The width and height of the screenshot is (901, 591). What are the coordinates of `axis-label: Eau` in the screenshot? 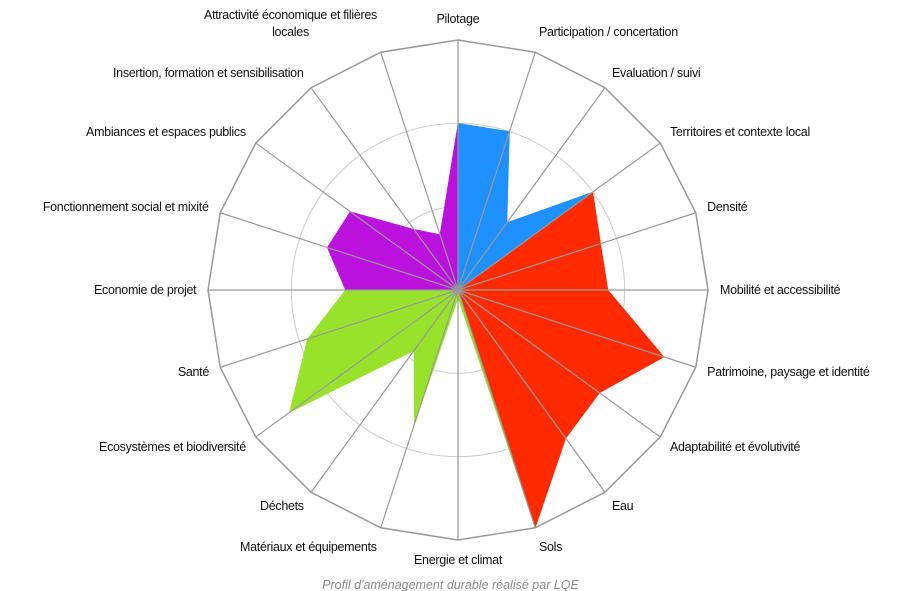 It's located at (622, 506).